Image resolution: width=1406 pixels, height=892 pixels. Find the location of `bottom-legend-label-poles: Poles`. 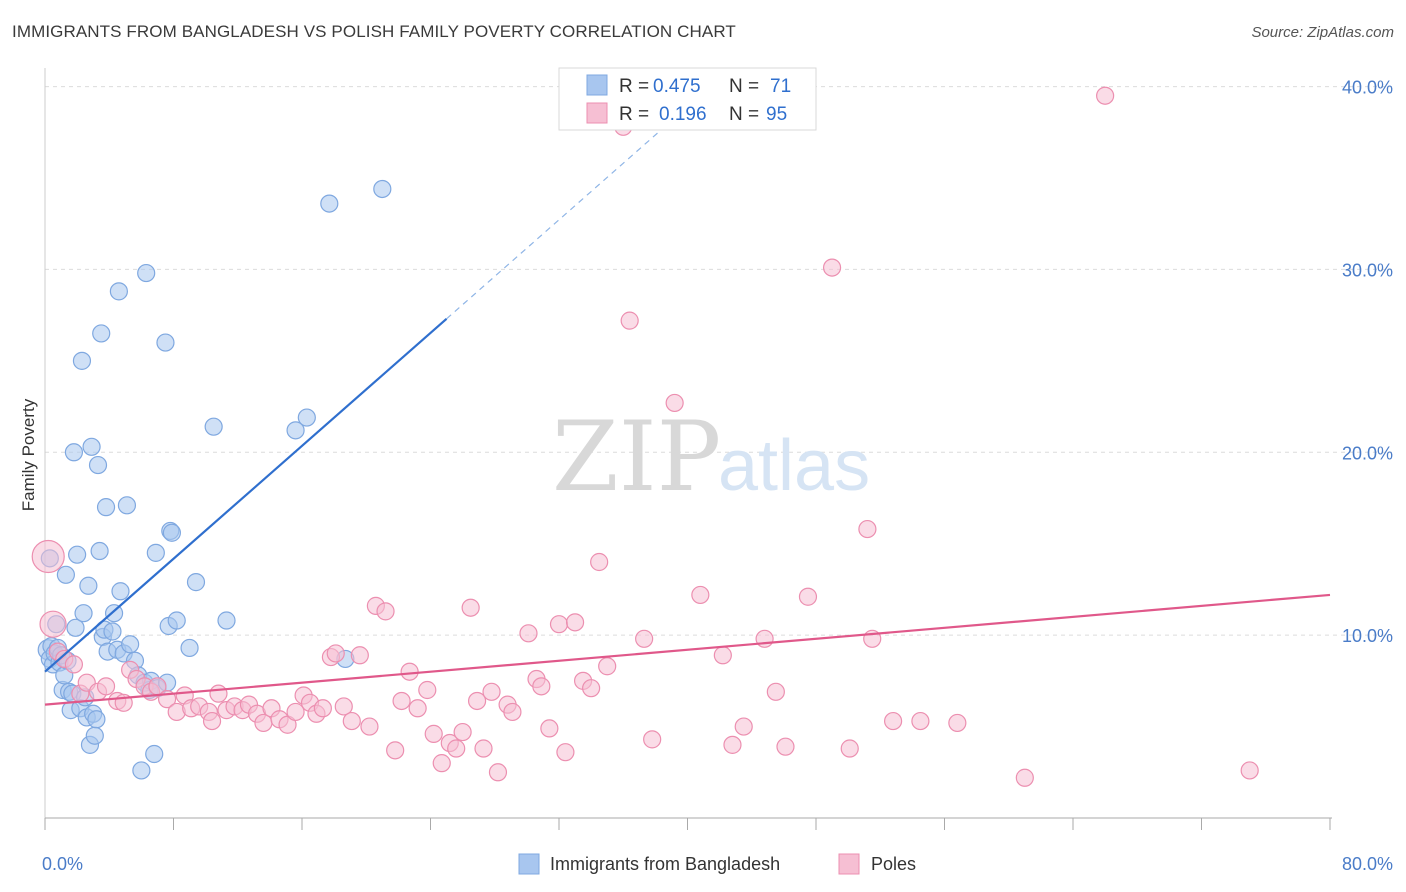

bottom-legend-label-poles: Poles is located at coordinates (893, 864).